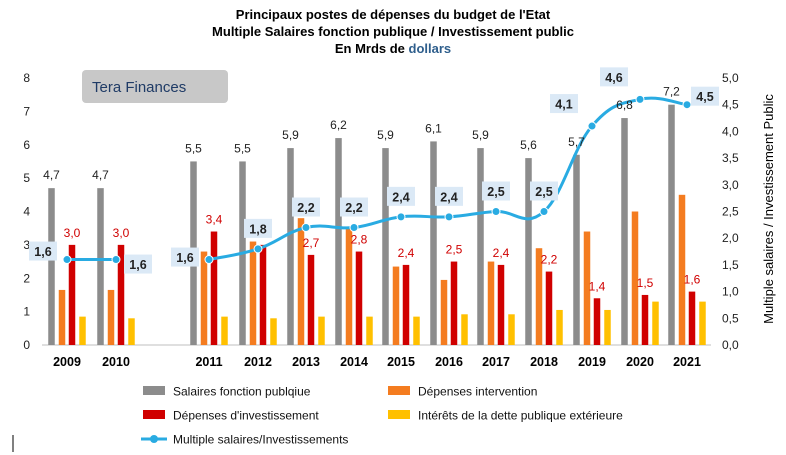 The height and width of the screenshot is (455, 786). Describe the element at coordinates (185, 257) in the screenshot. I see `multiple-label: 1,6` at that location.